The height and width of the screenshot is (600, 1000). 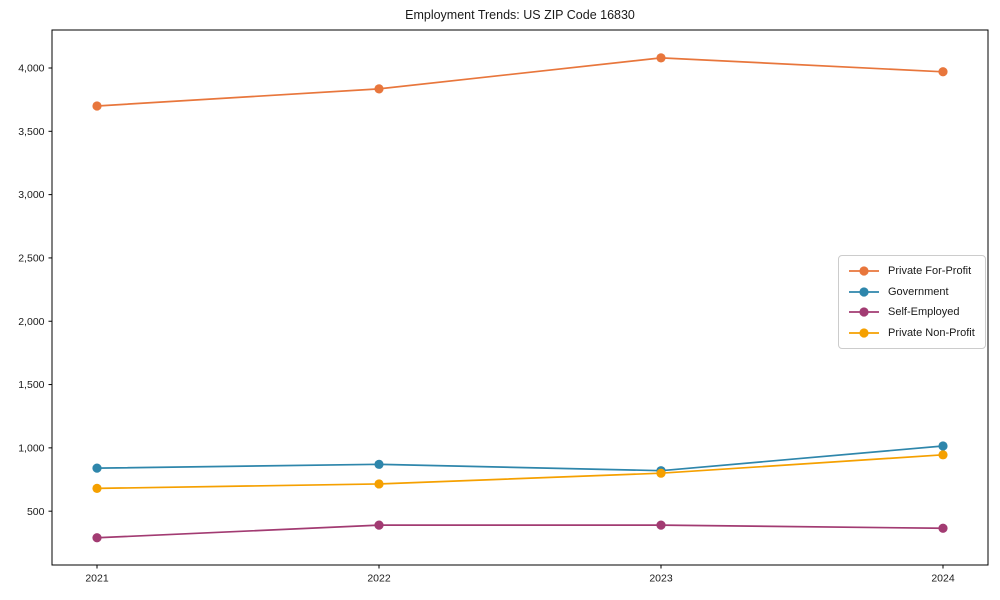 I want to click on data-point-self-employed-2021, so click(x=97, y=538).